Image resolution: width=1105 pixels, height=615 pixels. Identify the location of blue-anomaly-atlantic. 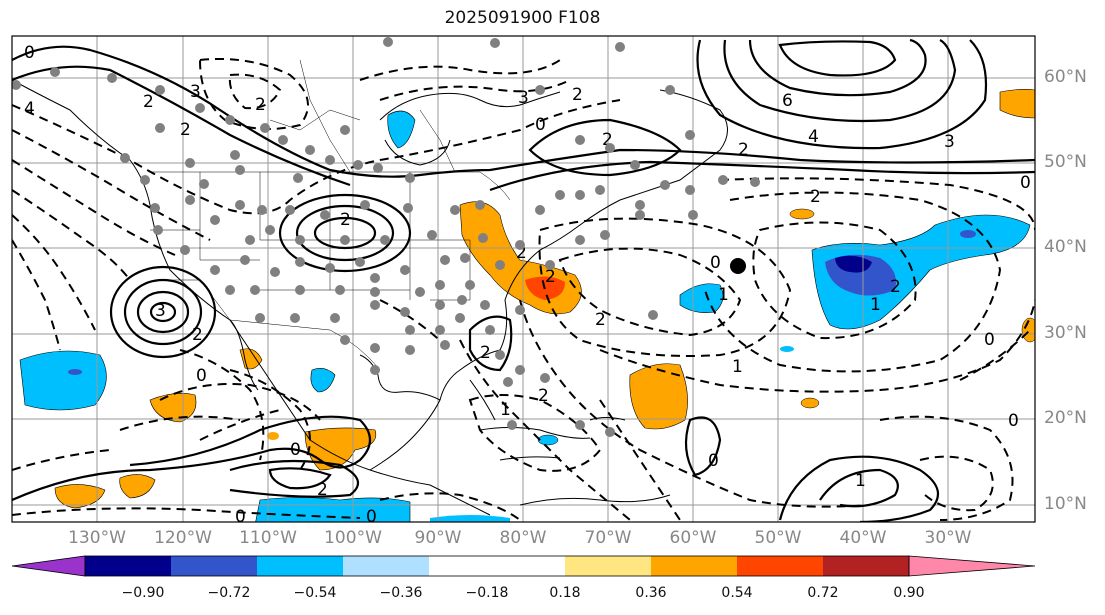
(921, 272).